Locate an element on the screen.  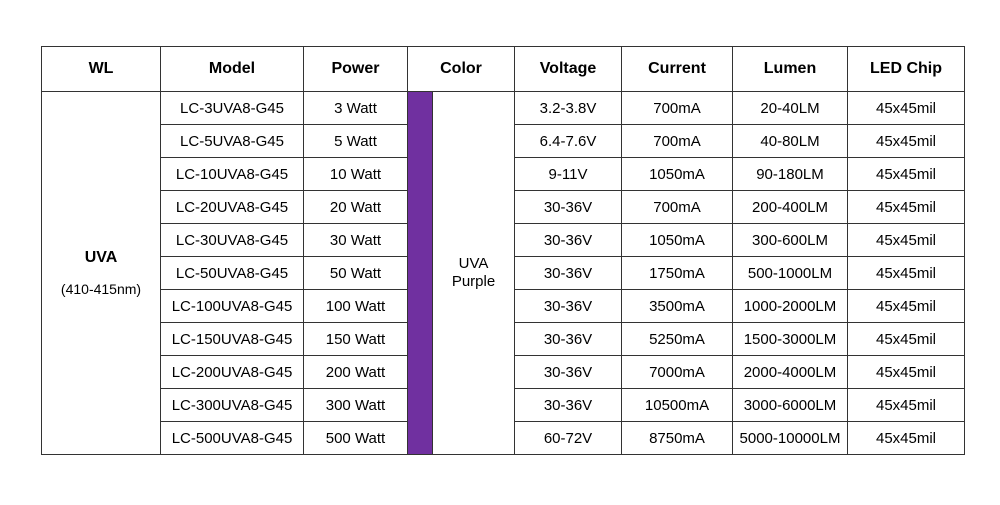
color-line-1: UVA is located at coordinates (473, 263).